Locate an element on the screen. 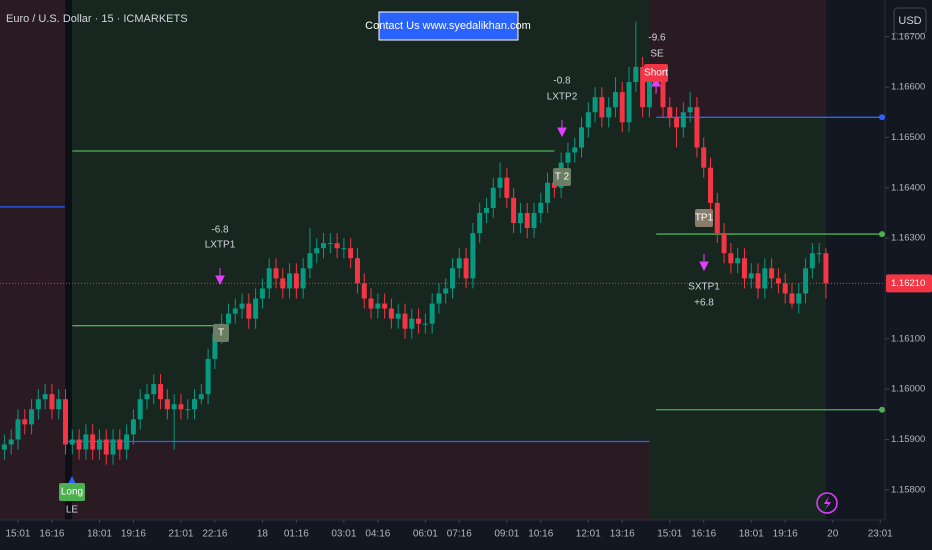  zone-short-stop is located at coordinates (738, 58).